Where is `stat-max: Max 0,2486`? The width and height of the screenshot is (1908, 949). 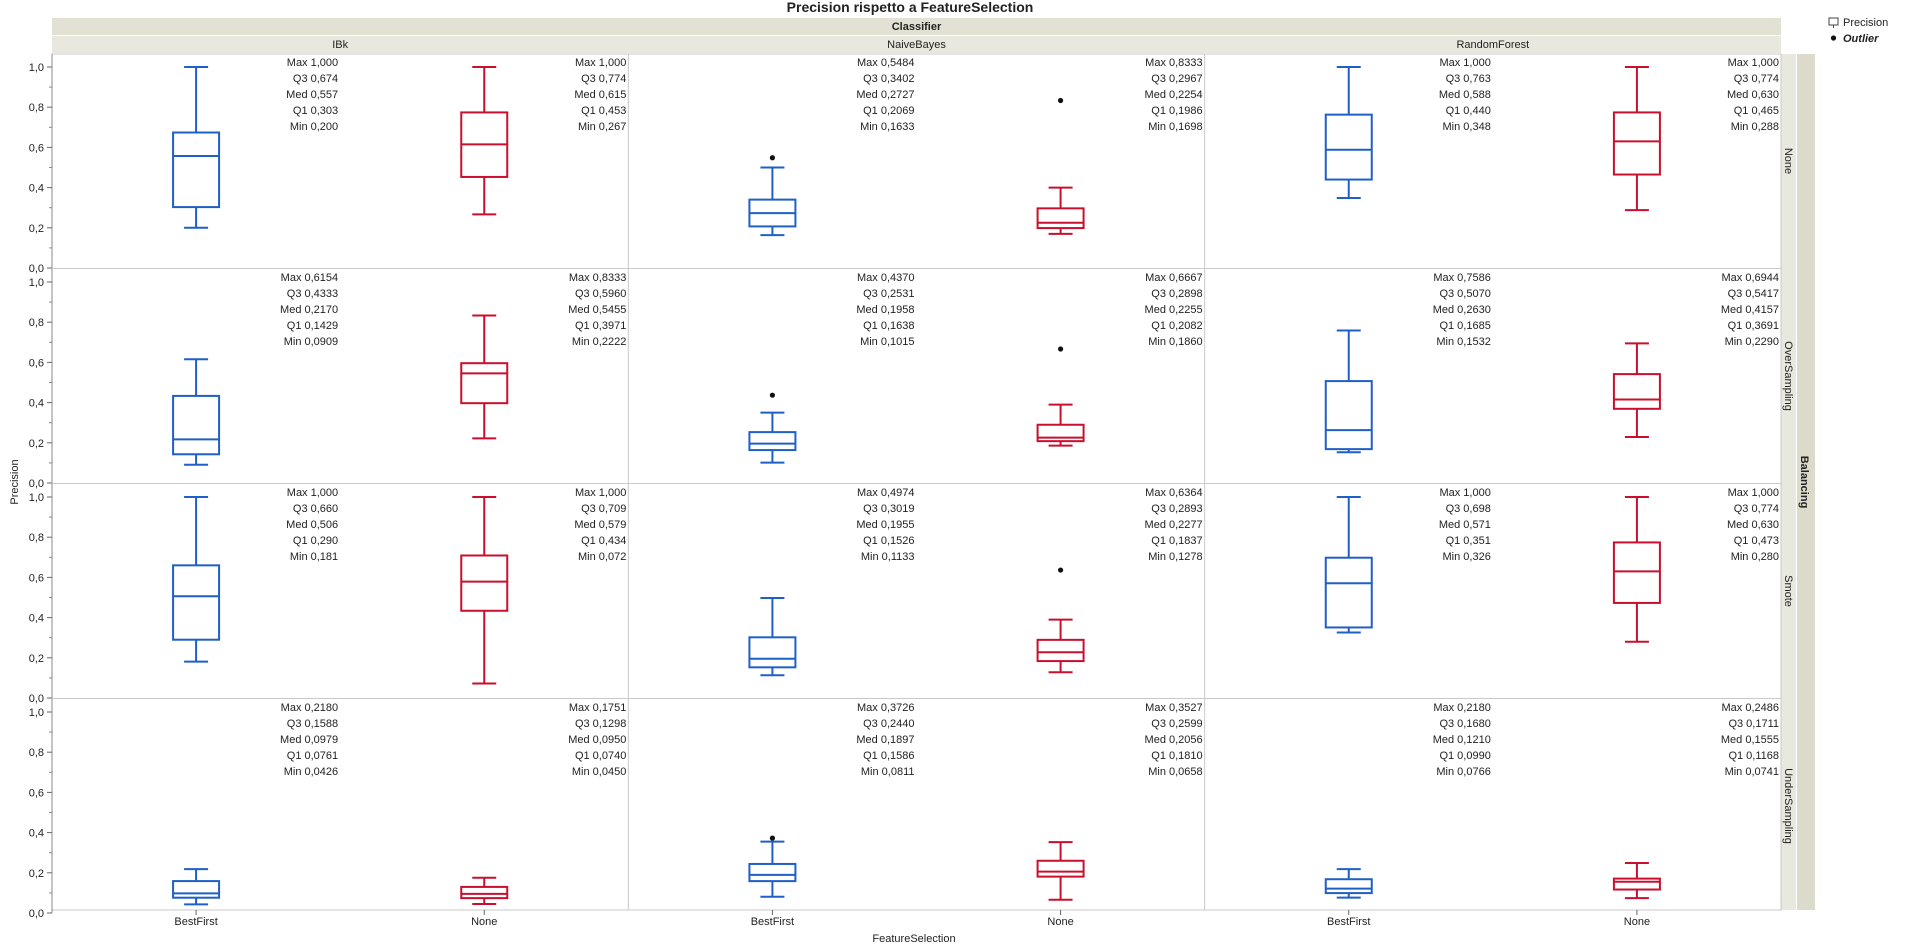 stat-max: Max 0,2486 is located at coordinates (1750, 708).